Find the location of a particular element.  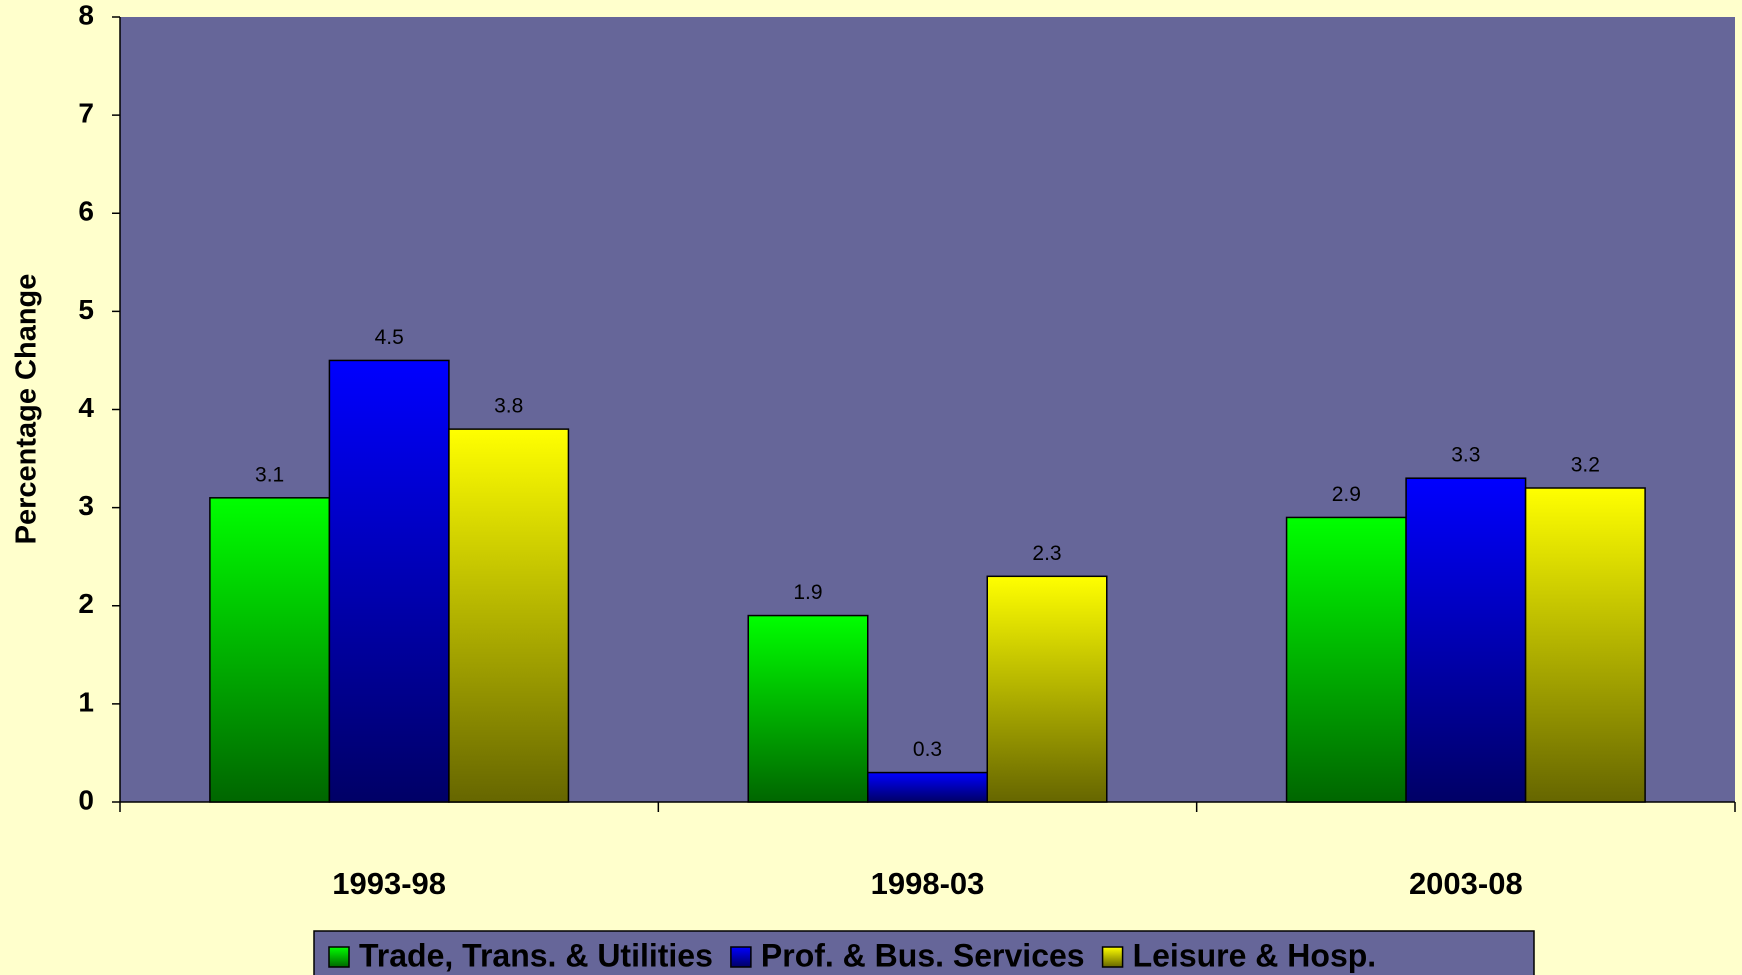

legend-label: Trade, Trans. & Utilities is located at coordinates (536, 955).